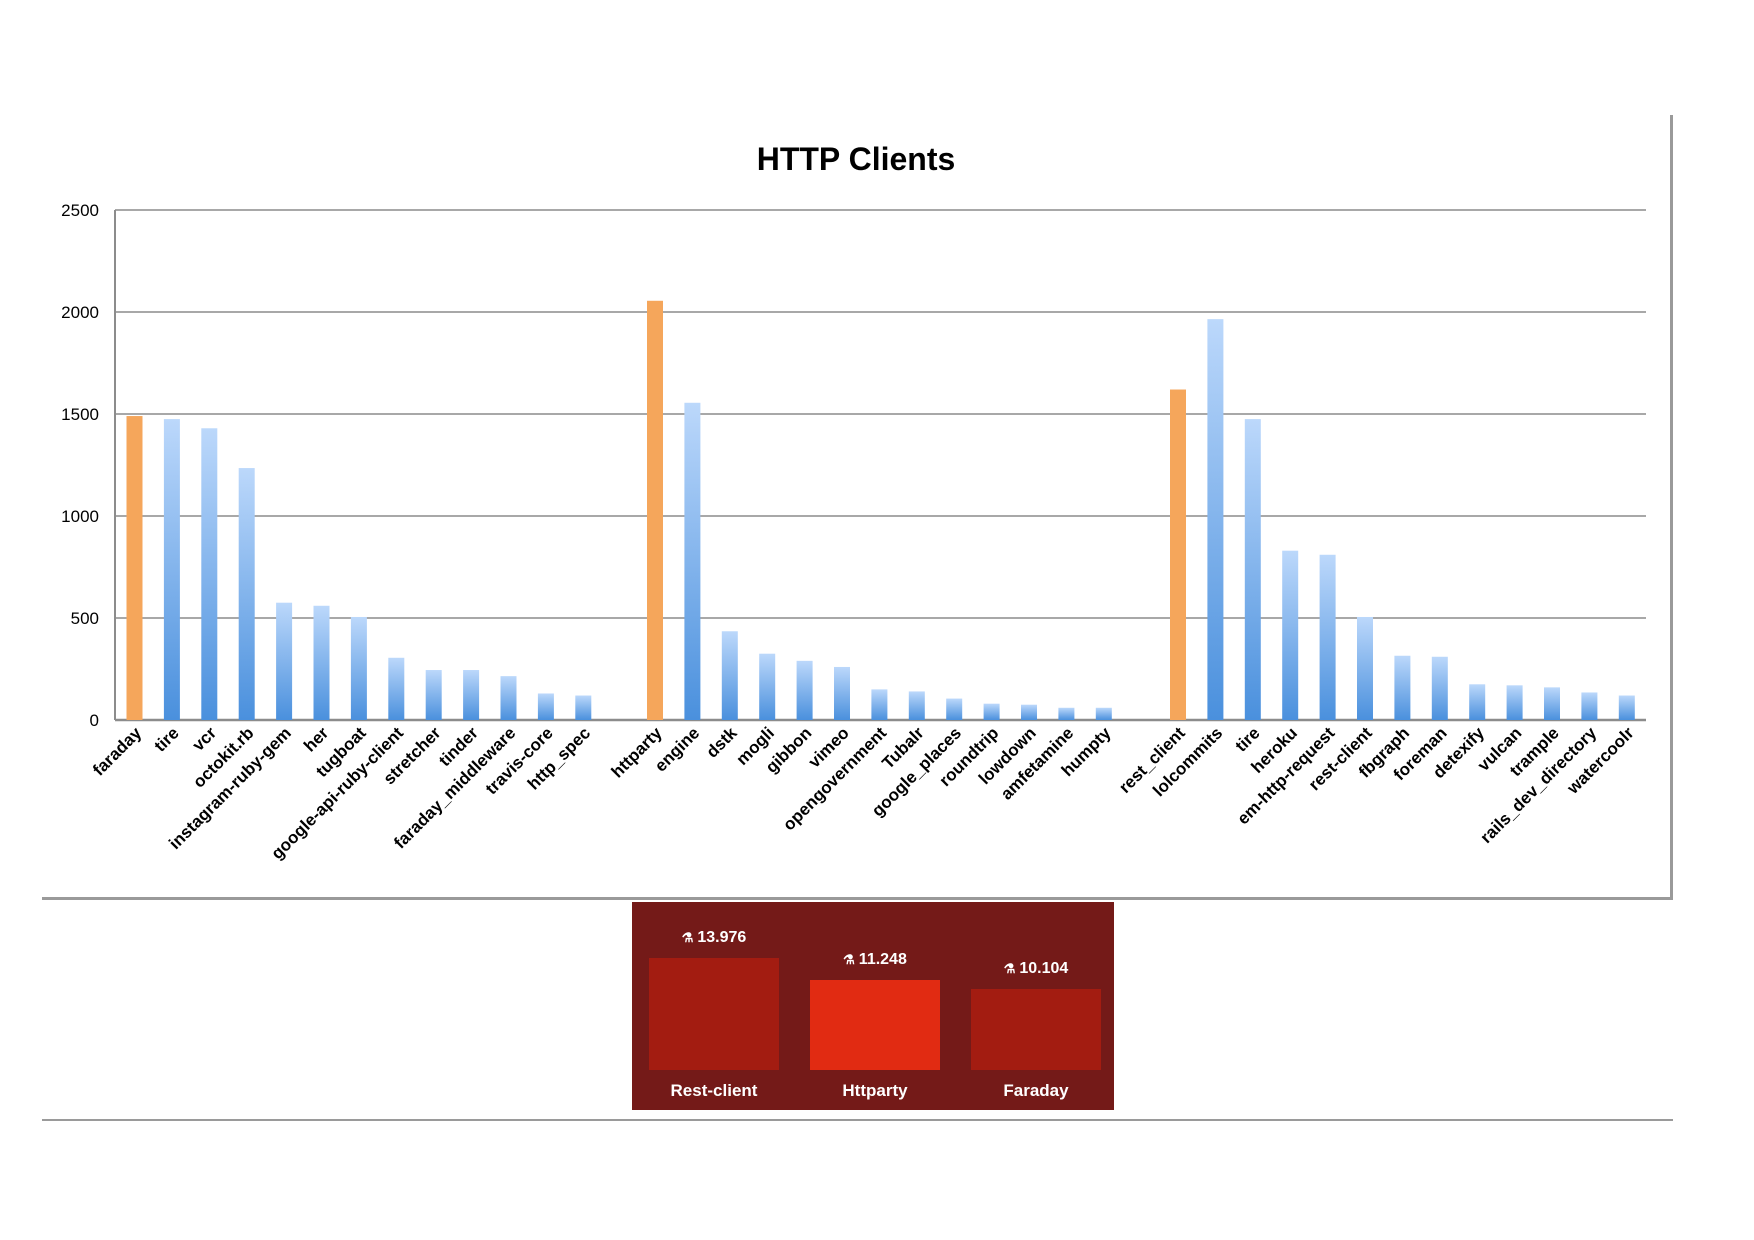  I want to click on bar-tinder, so click(471, 695).